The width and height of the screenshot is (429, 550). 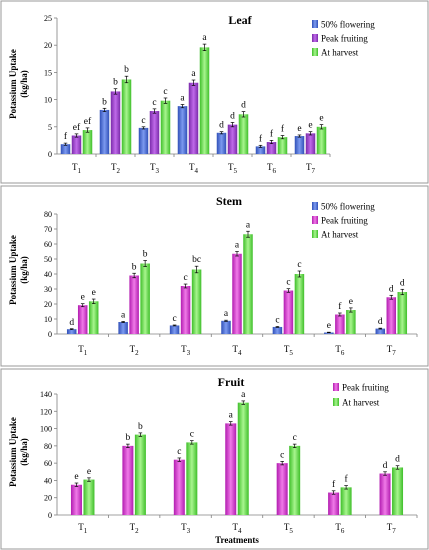 I want to click on stem-category-label: T7, so click(x=392, y=350).